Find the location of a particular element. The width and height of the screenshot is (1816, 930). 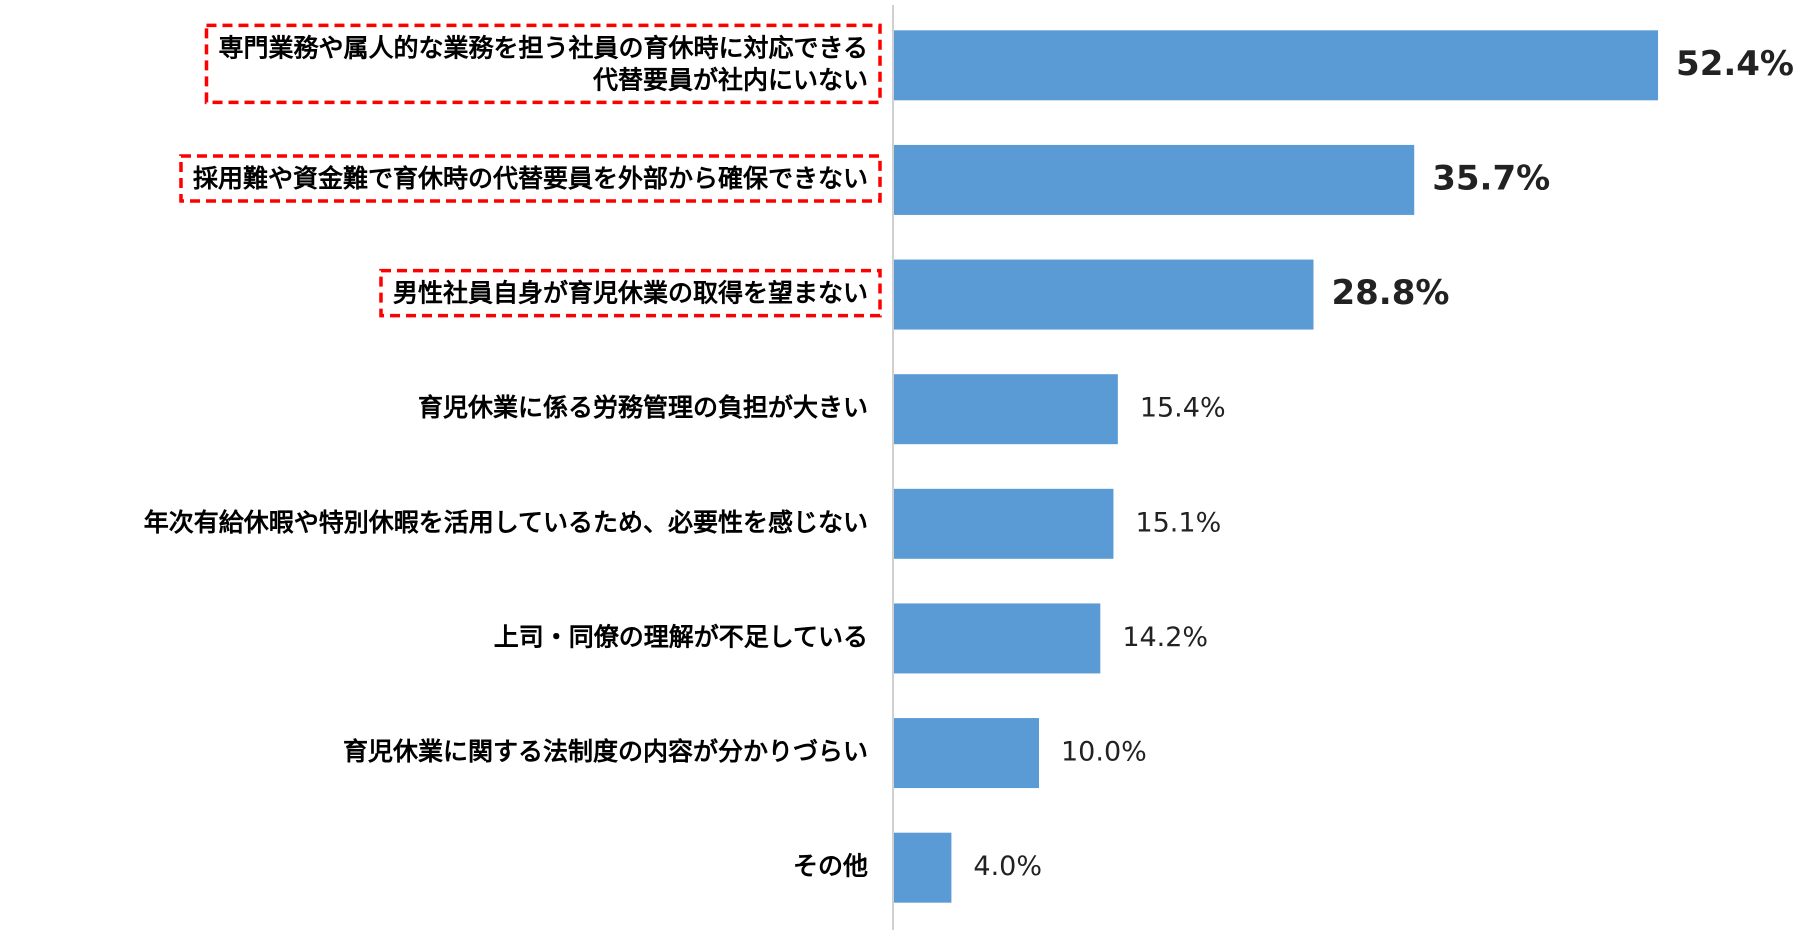

value-label: 15.1% is located at coordinates (1178, 522).